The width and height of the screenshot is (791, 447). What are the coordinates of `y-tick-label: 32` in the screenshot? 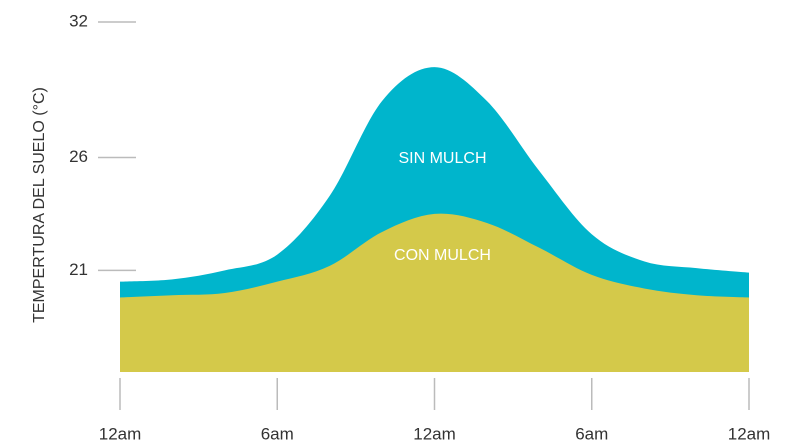 It's located at (78, 20).